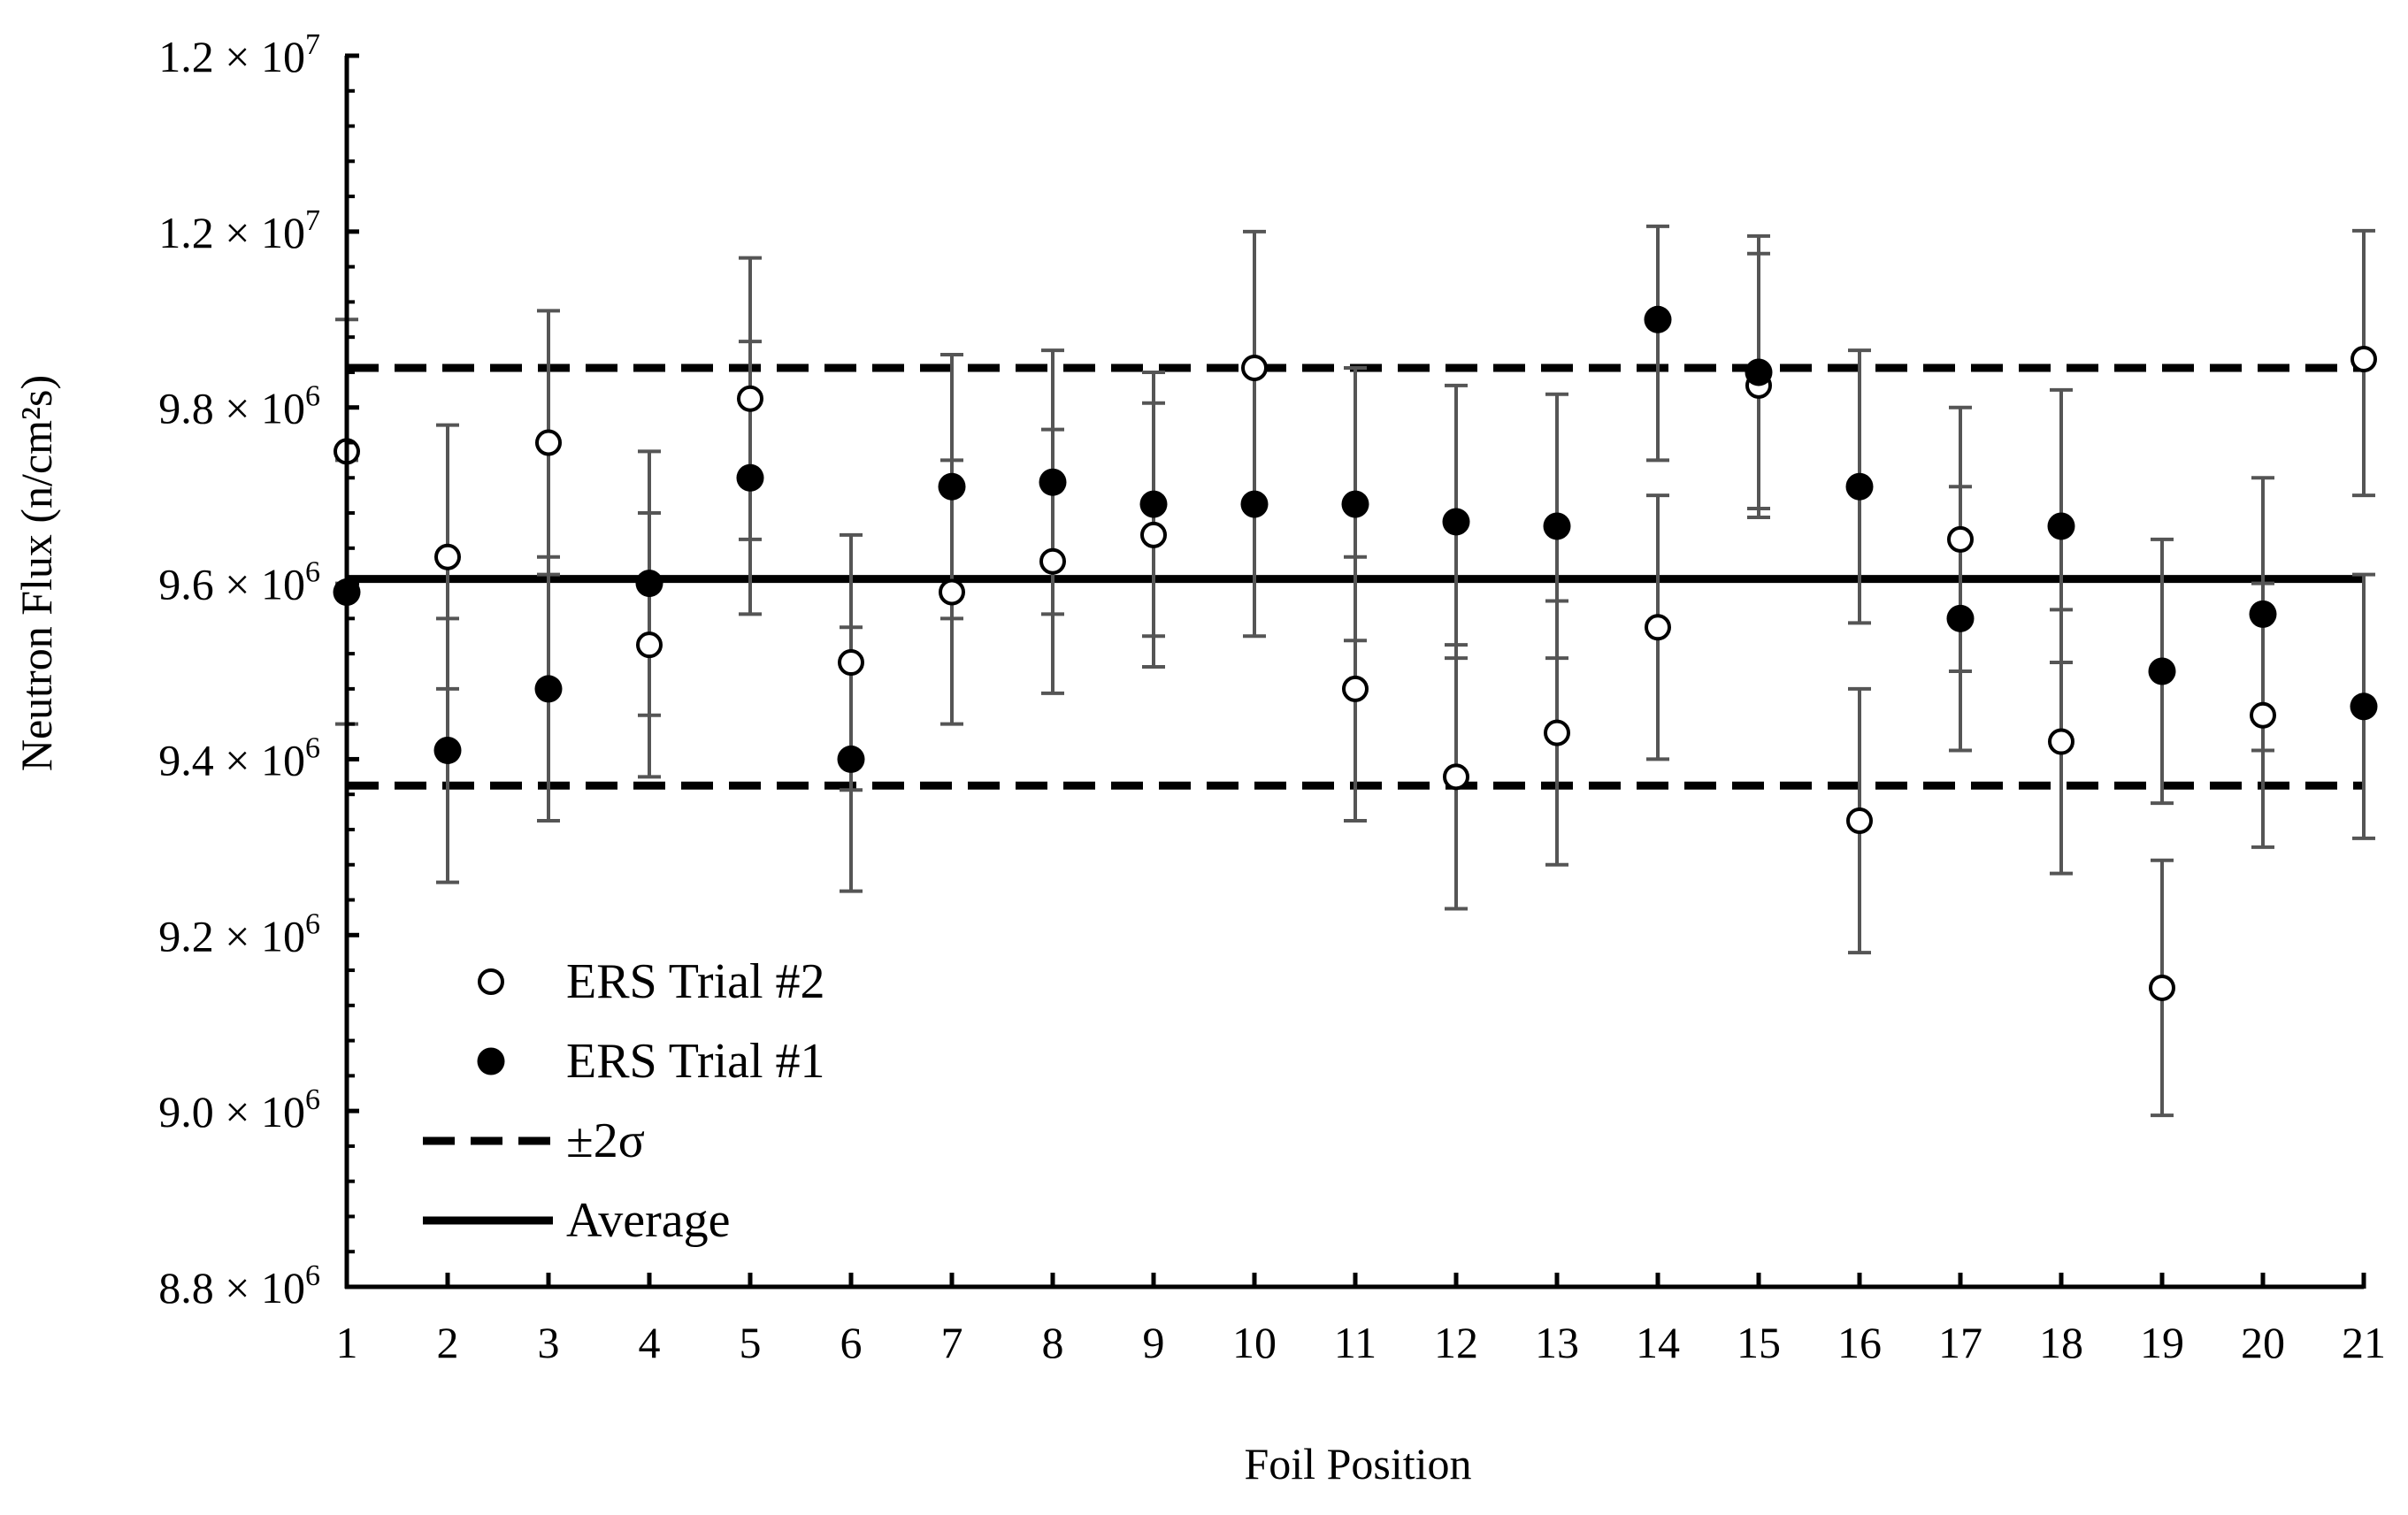  I want to click on x-tick-label: 3, so click(549, 1342).